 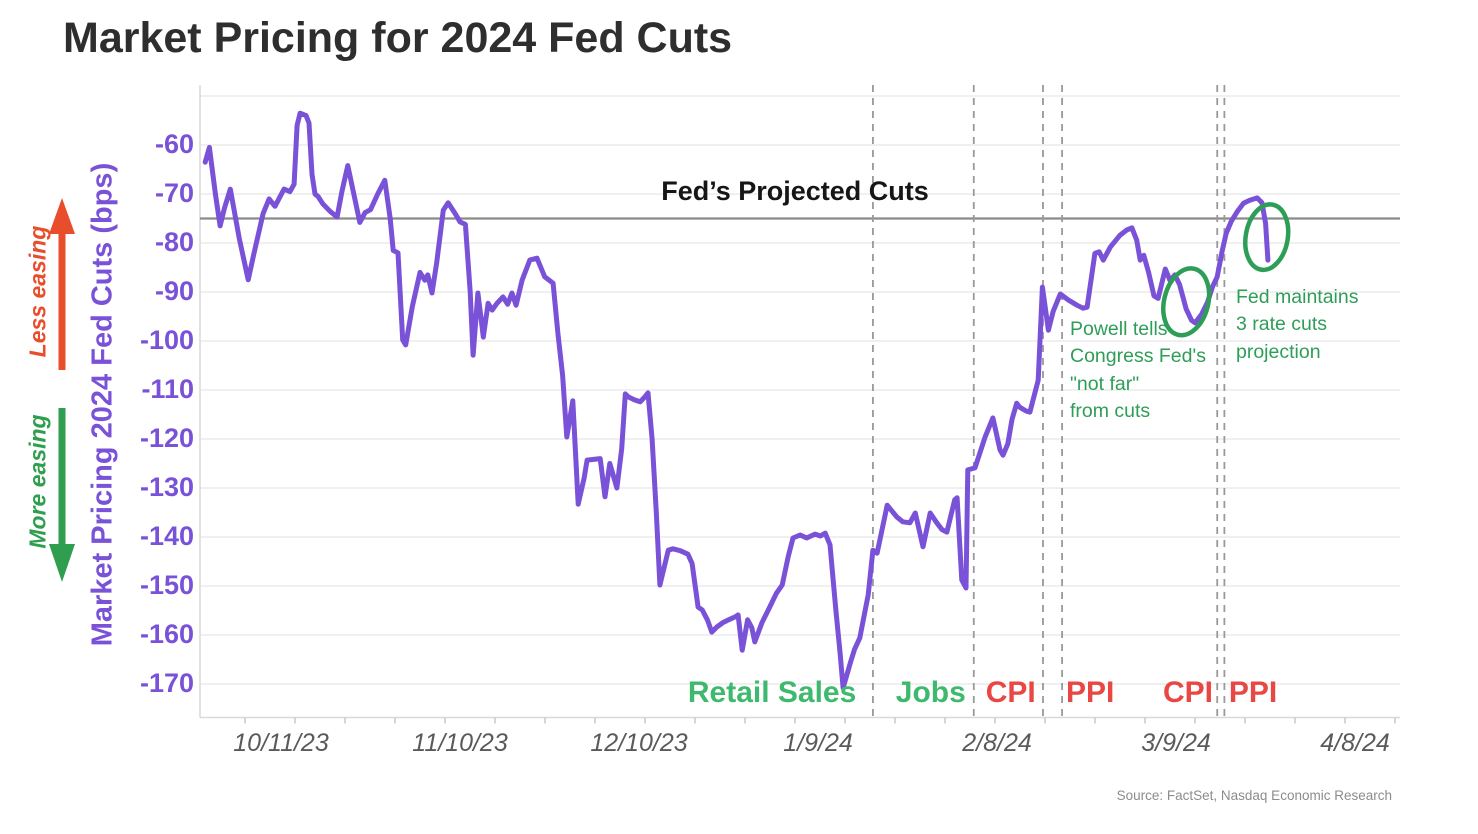 I want to click on more-easing-arrow-icon, so click(x=62, y=495).